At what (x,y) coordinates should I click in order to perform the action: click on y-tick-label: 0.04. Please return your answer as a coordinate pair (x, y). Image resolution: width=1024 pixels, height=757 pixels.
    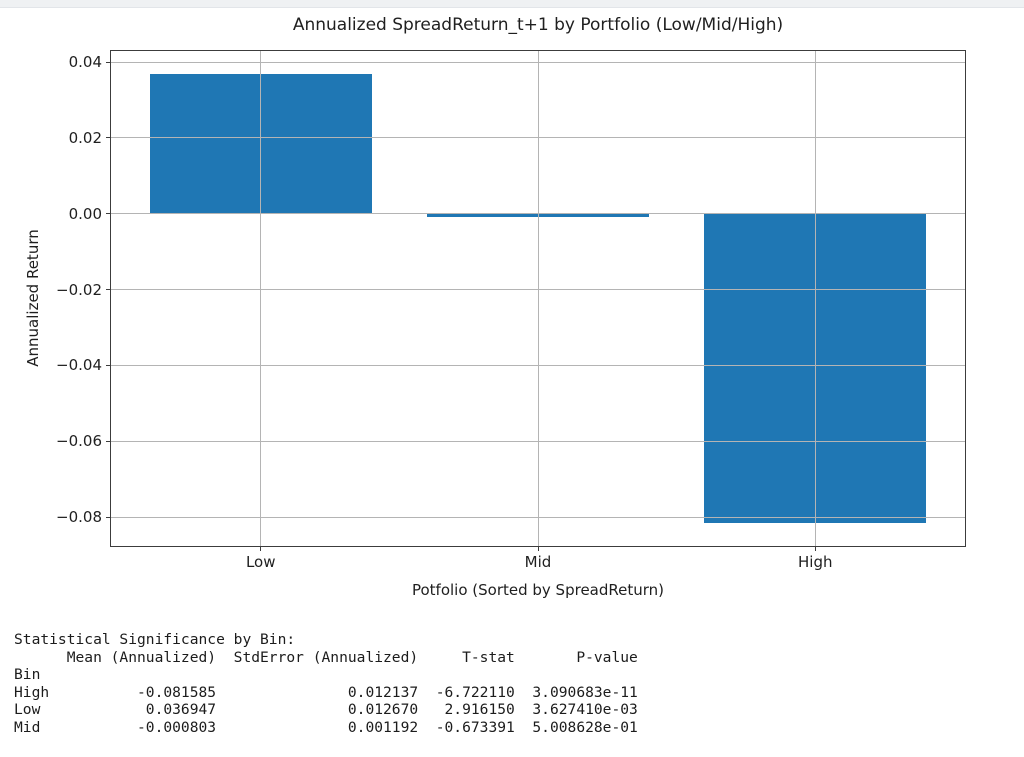
    Looking at the image, I should click on (85, 61).